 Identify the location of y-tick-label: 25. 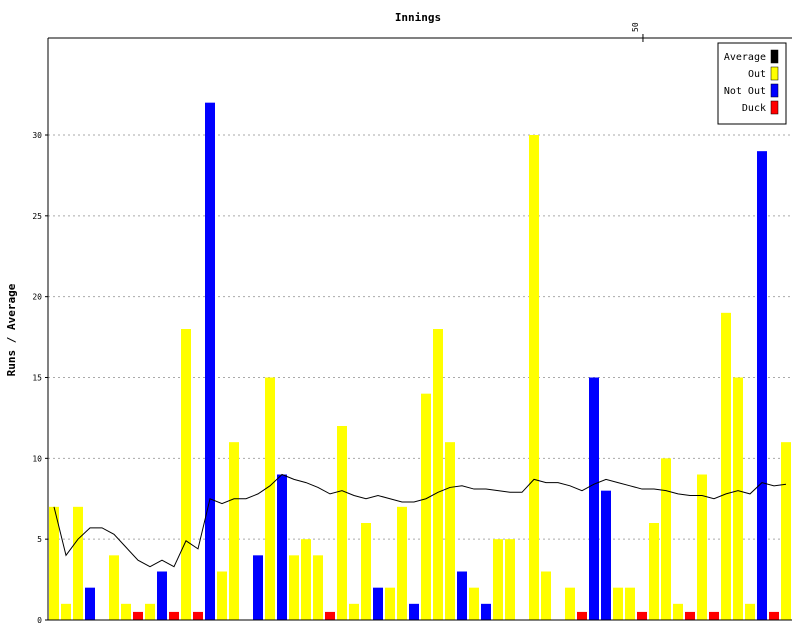
(37, 216).